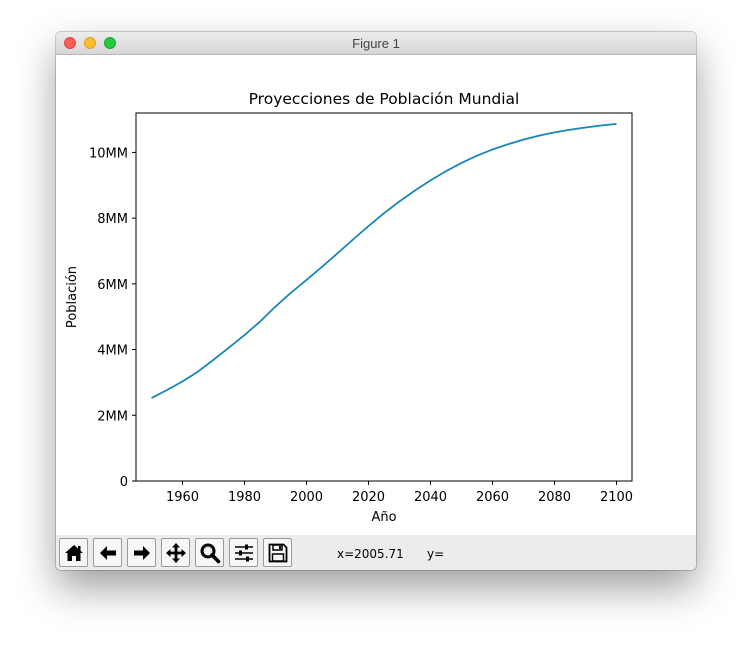 This screenshot has height=650, width=752. What do you see at coordinates (112, 351) in the screenshot?
I see `y-tick-label: 4MM` at bounding box center [112, 351].